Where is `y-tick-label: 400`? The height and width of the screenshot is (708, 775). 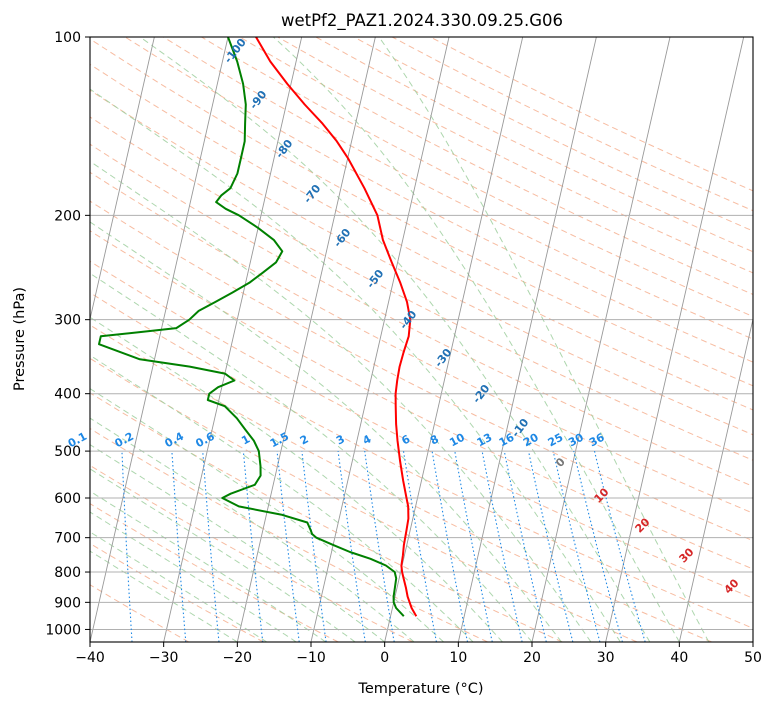 y-tick-label: 400 is located at coordinates (67, 395).